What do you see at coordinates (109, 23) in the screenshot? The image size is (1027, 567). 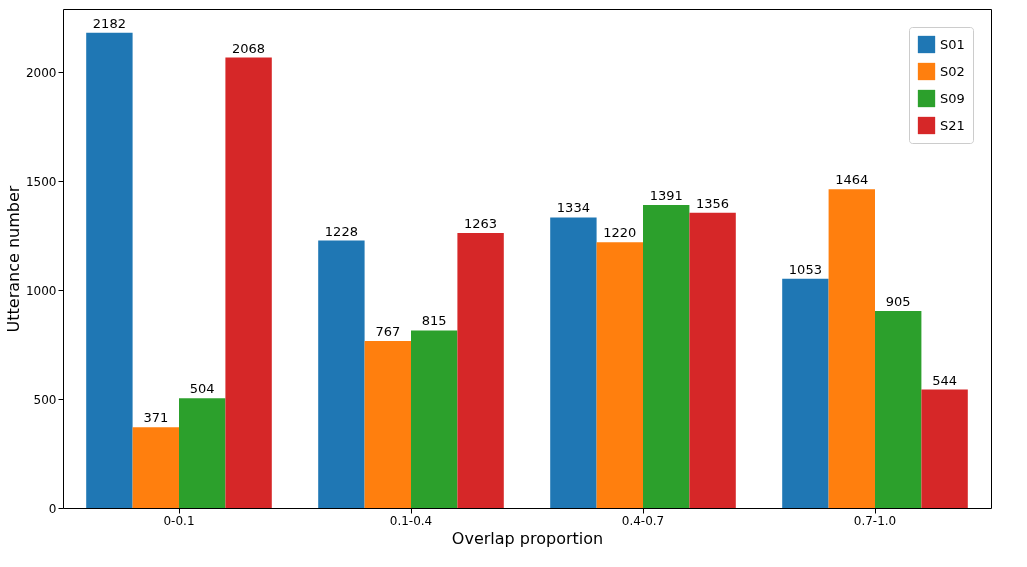 I see `data-label: 2182` at bounding box center [109, 23].